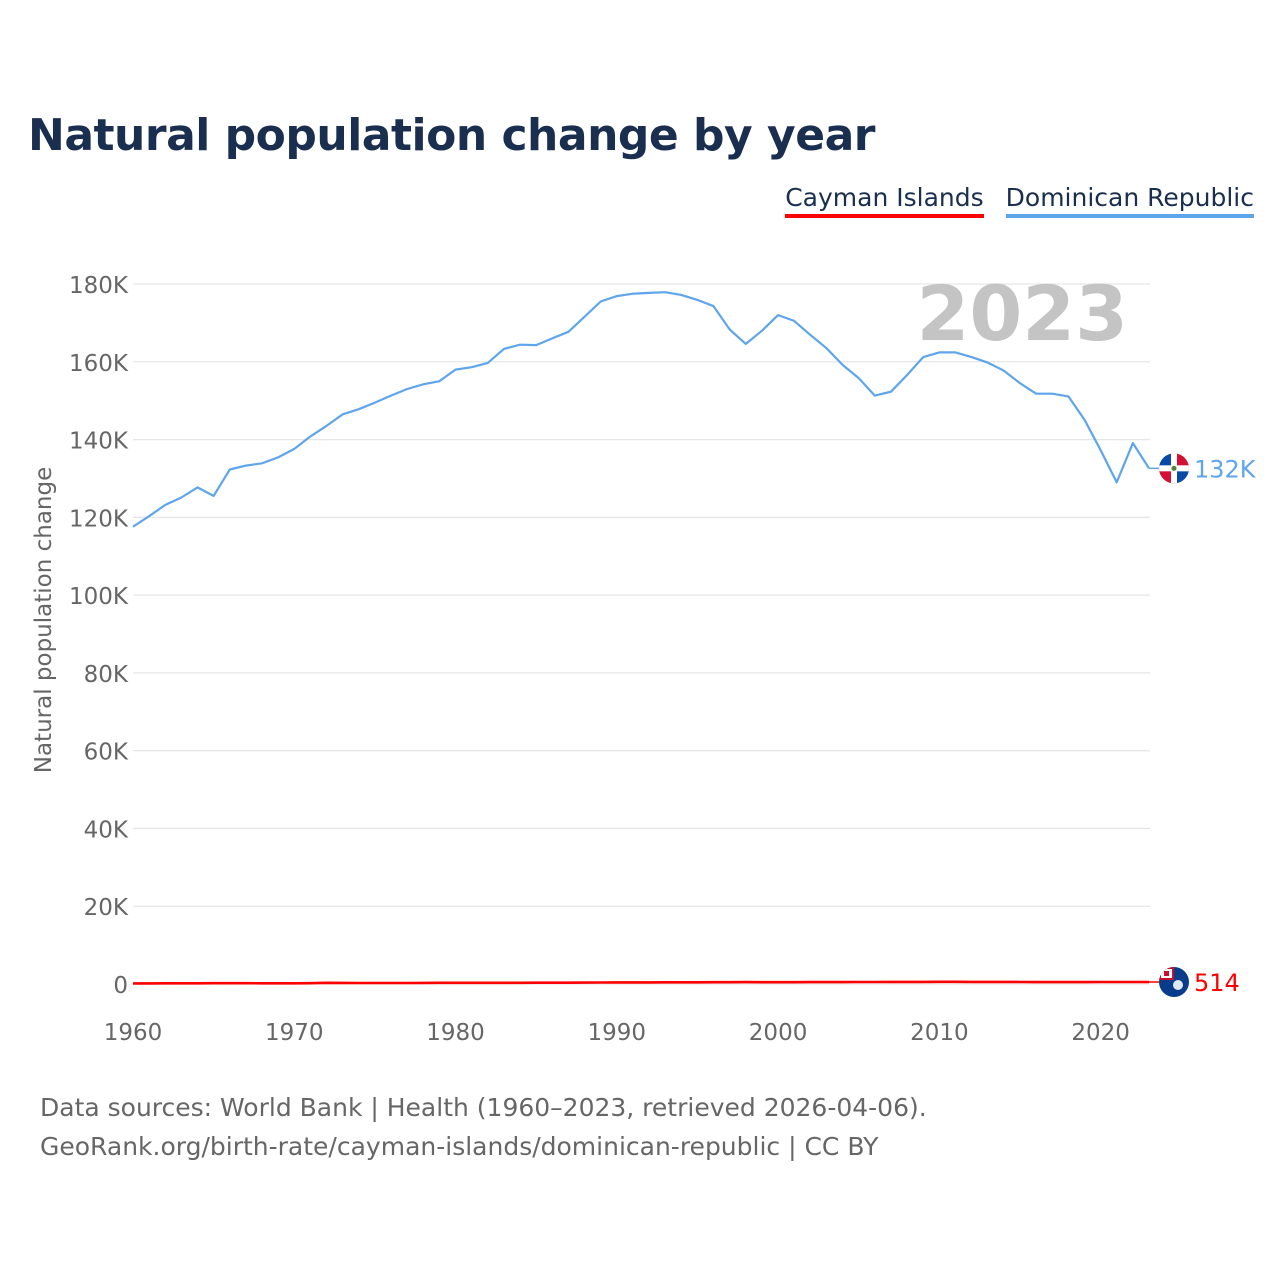 The width and height of the screenshot is (1280, 1280). What do you see at coordinates (106, 830) in the screenshot?
I see `y-tick-label: 40K` at bounding box center [106, 830].